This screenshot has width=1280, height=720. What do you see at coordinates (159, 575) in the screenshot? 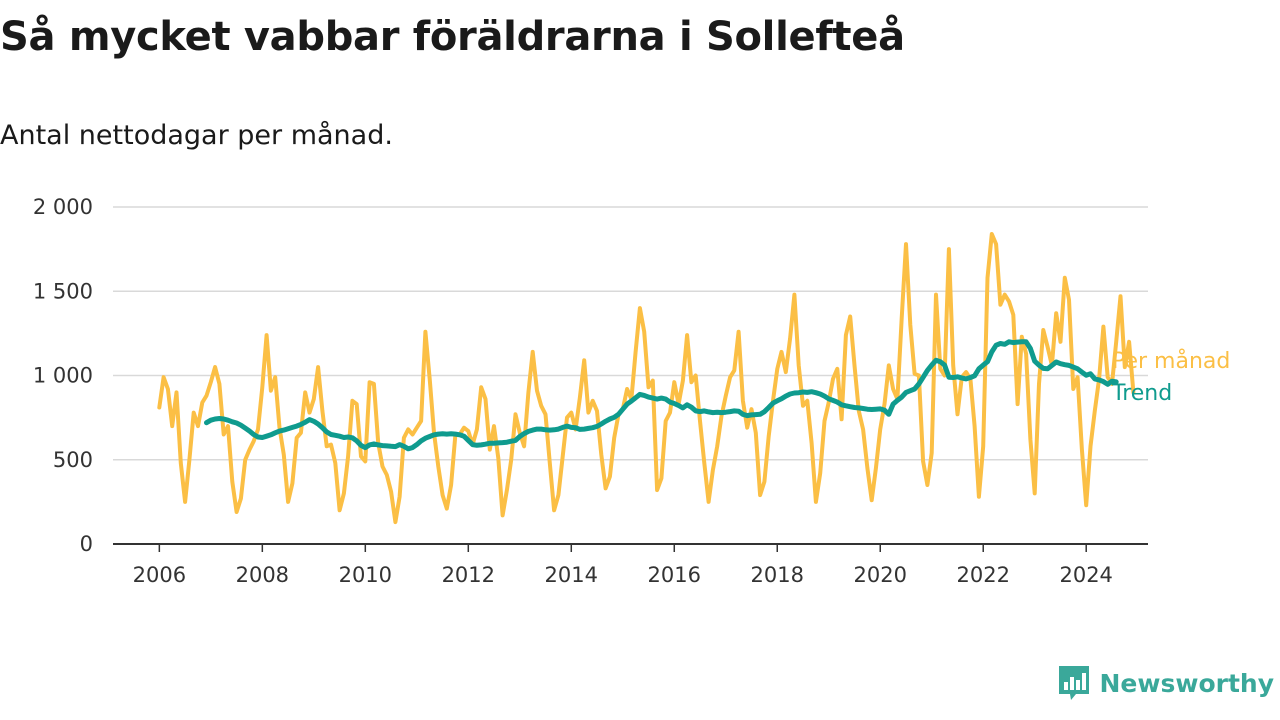
I see `x-tick-label: 2006` at bounding box center [159, 575].